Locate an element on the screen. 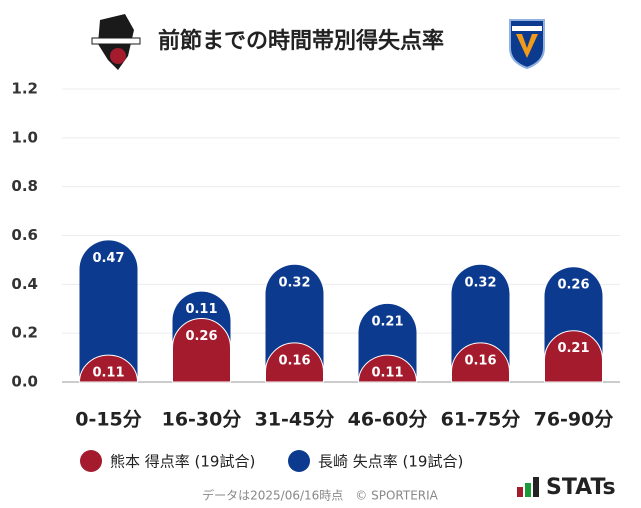 Image resolution: width=641 pixels, height=508 pixels. chart-title: 前節までの時間帯別得失点率 is located at coordinates (301, 41).